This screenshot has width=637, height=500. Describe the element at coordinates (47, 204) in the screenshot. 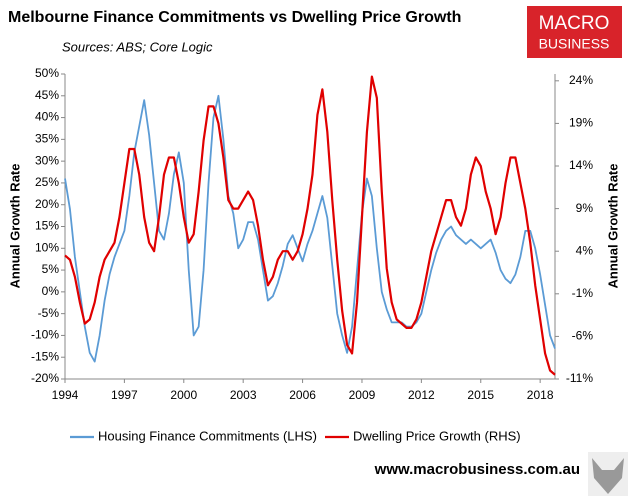

I see `y-tick-label: 20%` at that location.